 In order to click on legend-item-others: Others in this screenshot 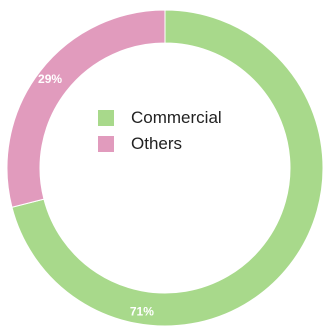, I will do `click(160, 144)`.